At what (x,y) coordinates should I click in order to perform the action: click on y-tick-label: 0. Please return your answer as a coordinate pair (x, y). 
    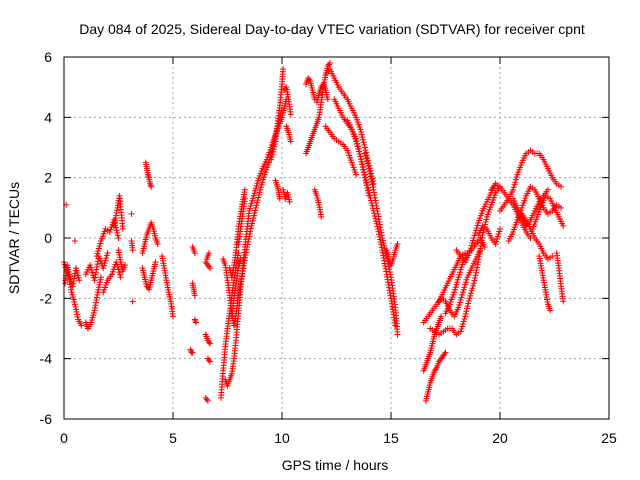
    Looking at the image, I should click on (48, 238).